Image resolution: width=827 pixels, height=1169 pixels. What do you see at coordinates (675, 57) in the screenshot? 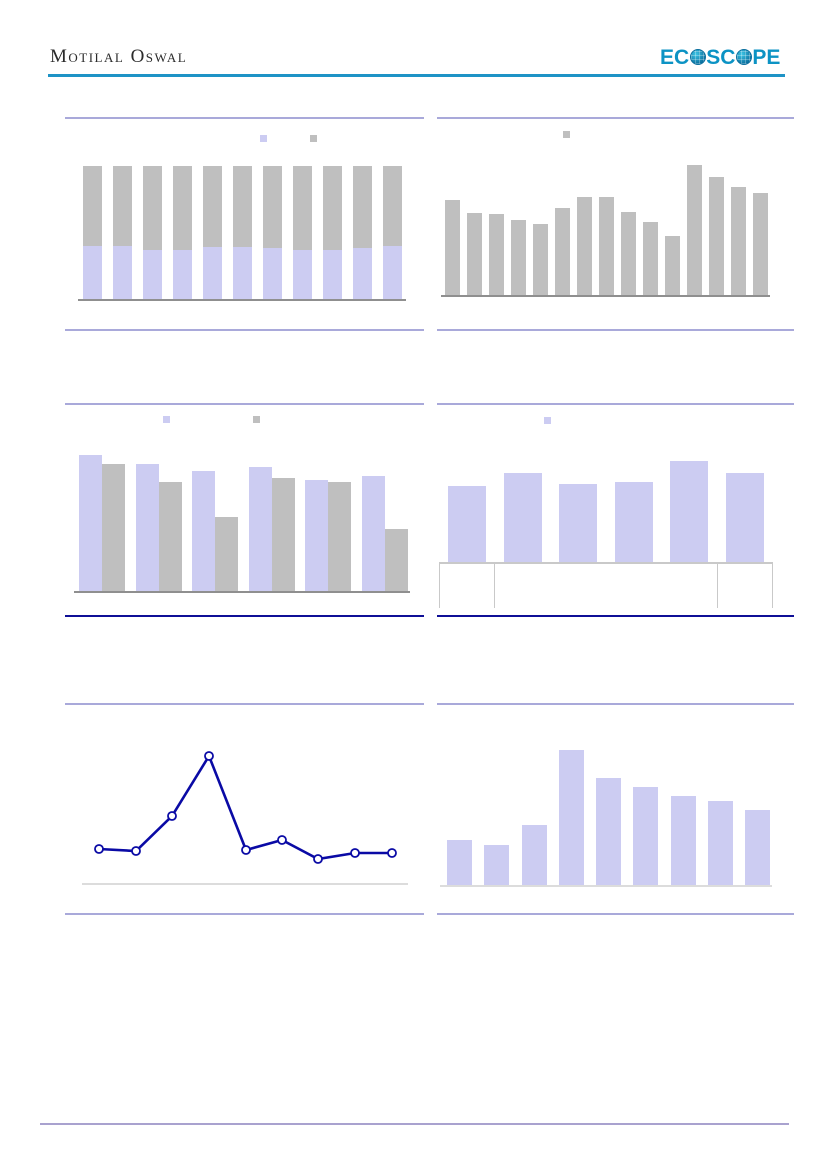
I see `logo-text-part: Ec` at bounding box center [675, 57].